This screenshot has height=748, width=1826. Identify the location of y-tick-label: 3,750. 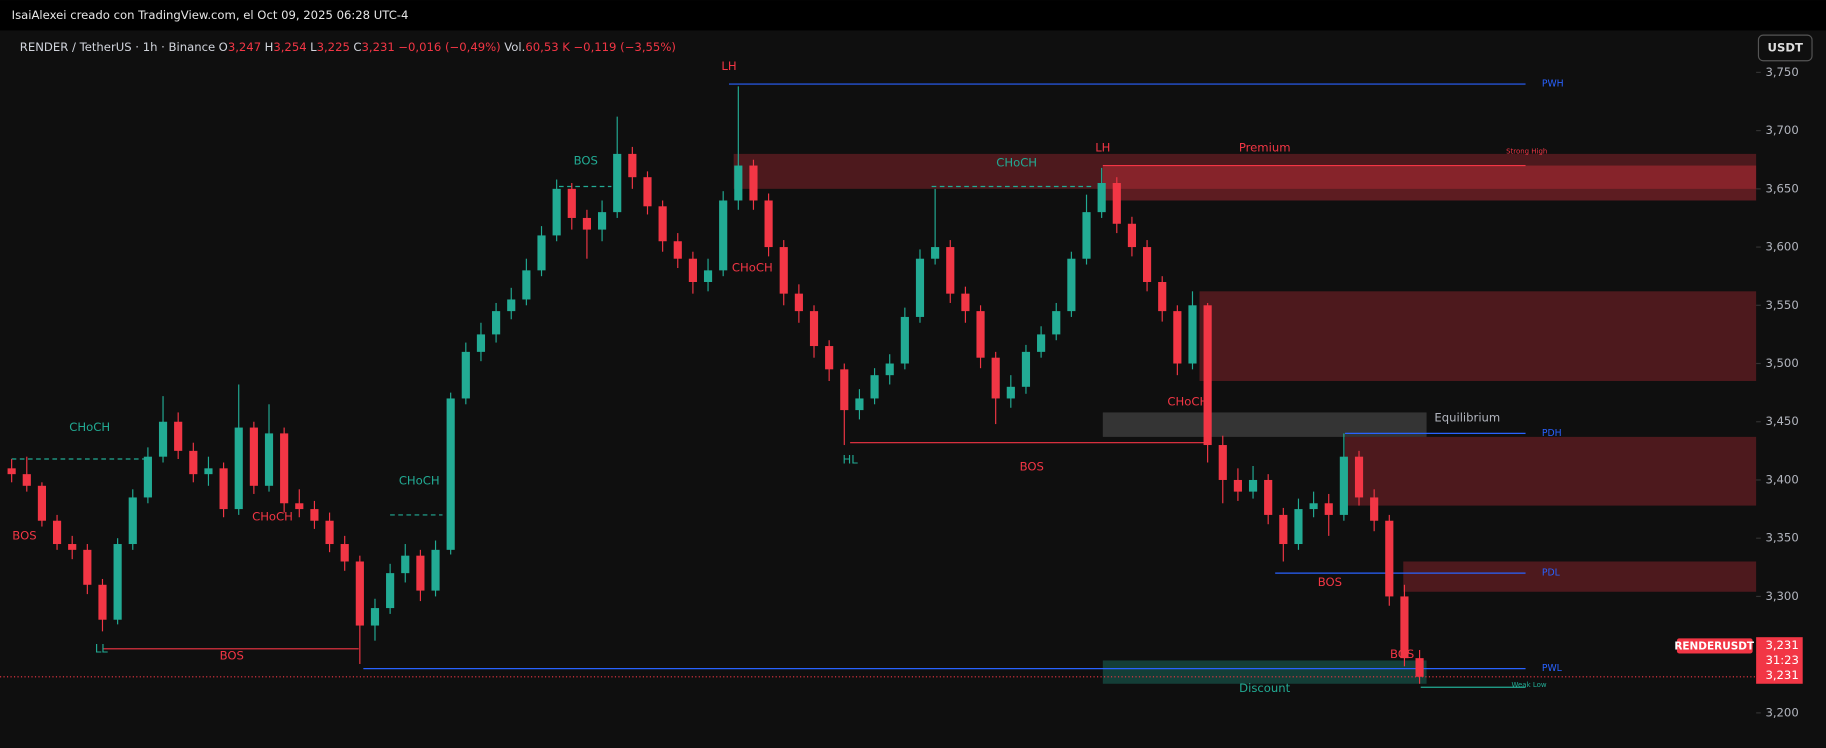
(1781, 72).